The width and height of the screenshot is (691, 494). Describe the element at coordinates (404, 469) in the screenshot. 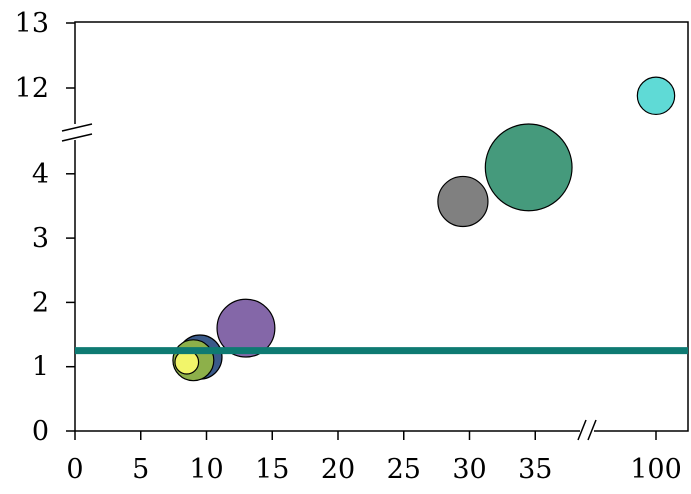

I see `x-tick-label: 25` at that location.